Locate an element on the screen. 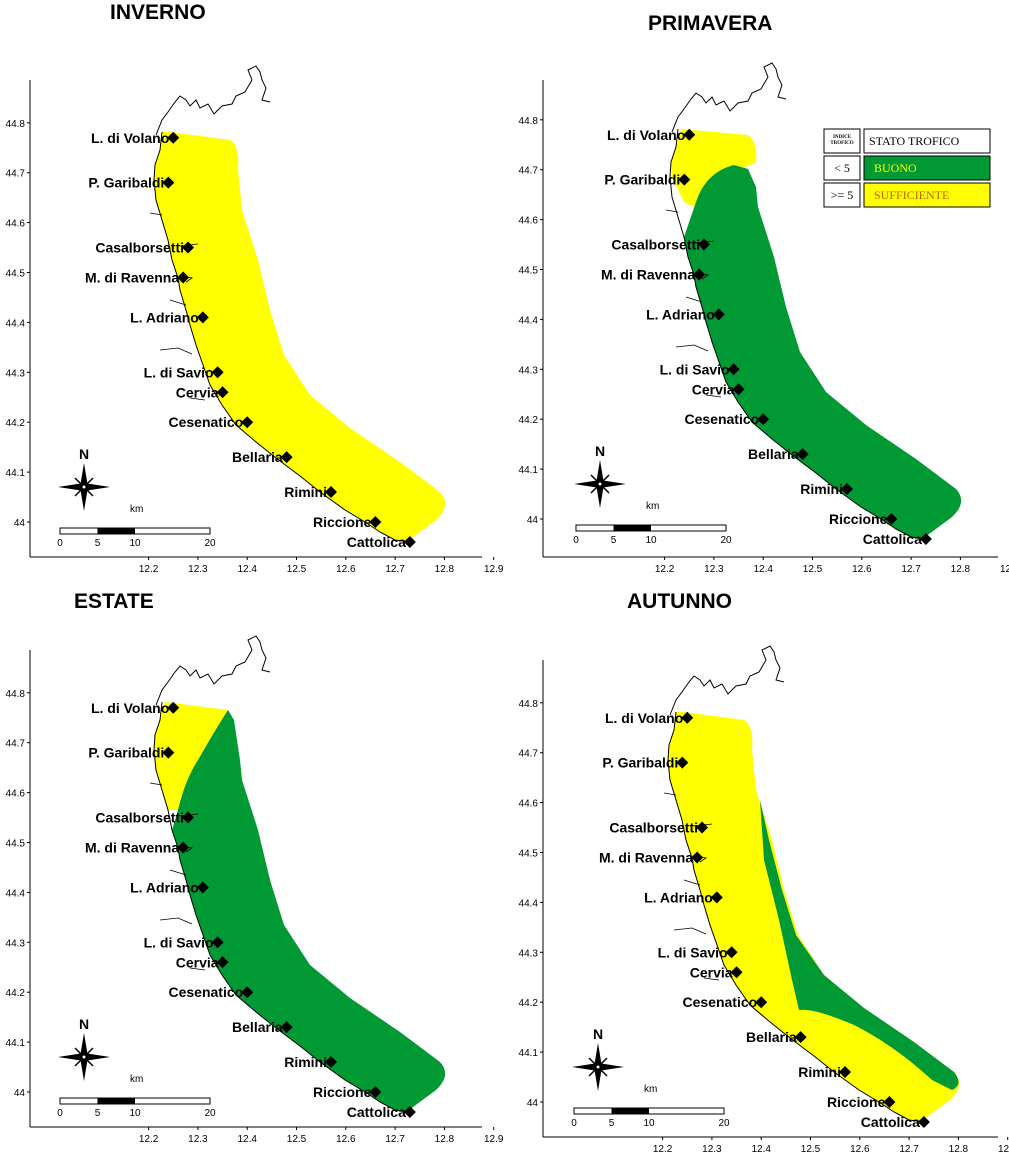 This screenshot has height=1155, width=1009. legend-header-col1: INDICE is located at coordinates (842, 137).